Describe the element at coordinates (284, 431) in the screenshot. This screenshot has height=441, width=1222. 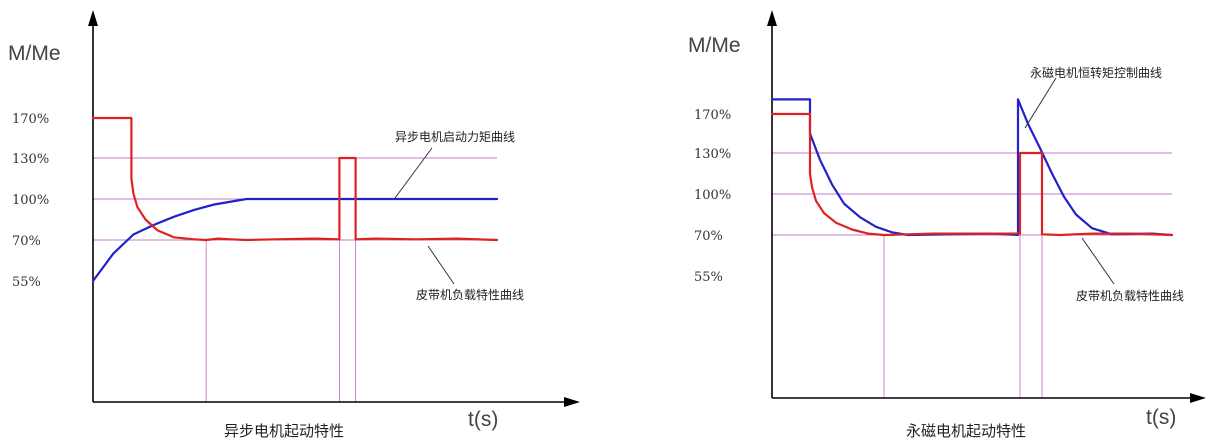
I see `chart-title: 异步电机起动特性` at that location.